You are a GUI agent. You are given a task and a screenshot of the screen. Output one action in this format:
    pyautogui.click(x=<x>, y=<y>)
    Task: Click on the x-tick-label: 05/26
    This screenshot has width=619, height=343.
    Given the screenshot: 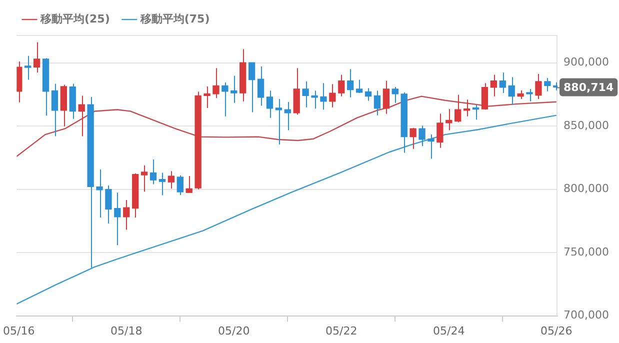 What is the action you would take?
    pyautogui.click(x=556, y=331)
    